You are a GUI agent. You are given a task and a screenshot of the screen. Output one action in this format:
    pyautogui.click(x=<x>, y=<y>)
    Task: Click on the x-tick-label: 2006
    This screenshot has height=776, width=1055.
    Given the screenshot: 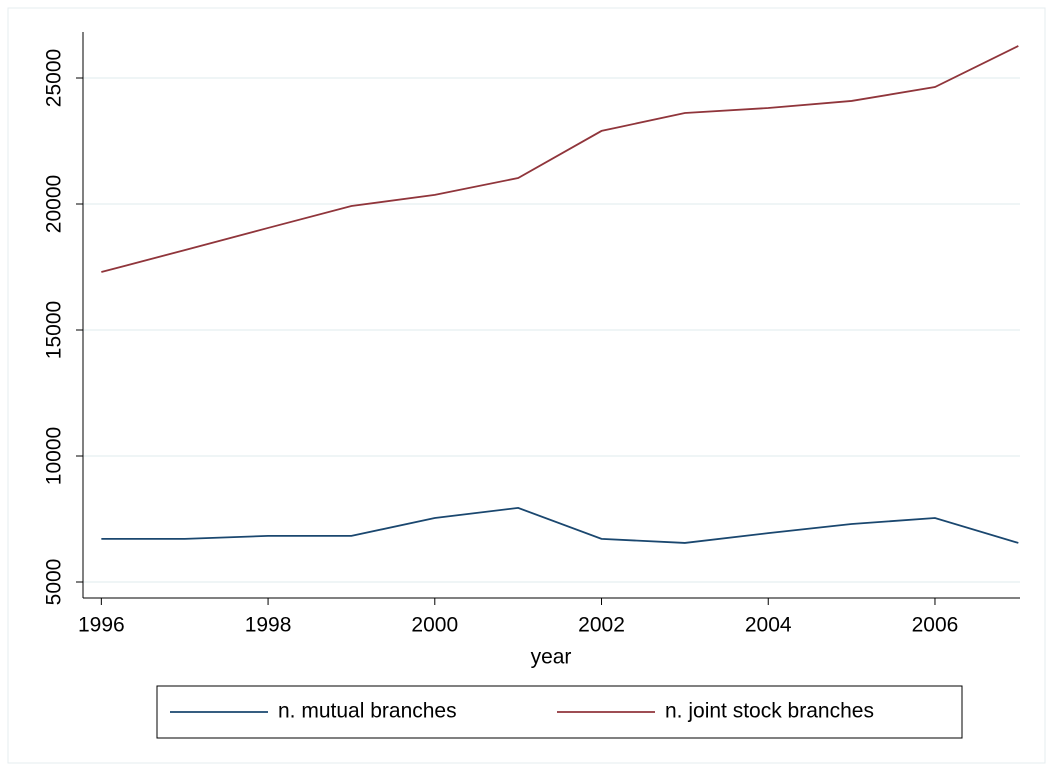 What is the action you would take?
    pyautogui.click(x=935, y=625)
    